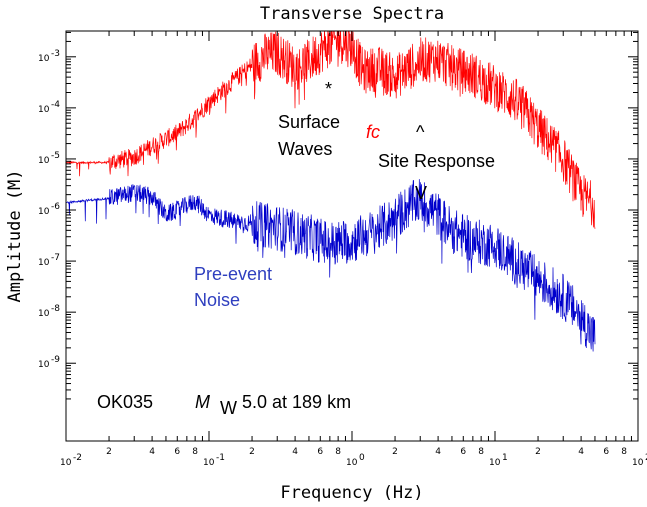 The height and width of the screenshot is (507, 647). Describe the element at coordinates (77, 458) in the screenshot. I see `x-tick-exponent: -2` at that location.